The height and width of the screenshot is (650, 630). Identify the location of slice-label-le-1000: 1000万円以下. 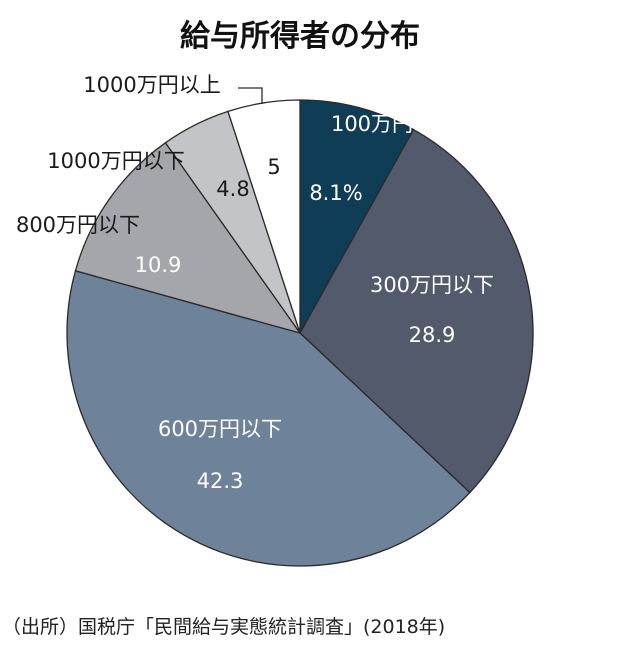
(115, 161).